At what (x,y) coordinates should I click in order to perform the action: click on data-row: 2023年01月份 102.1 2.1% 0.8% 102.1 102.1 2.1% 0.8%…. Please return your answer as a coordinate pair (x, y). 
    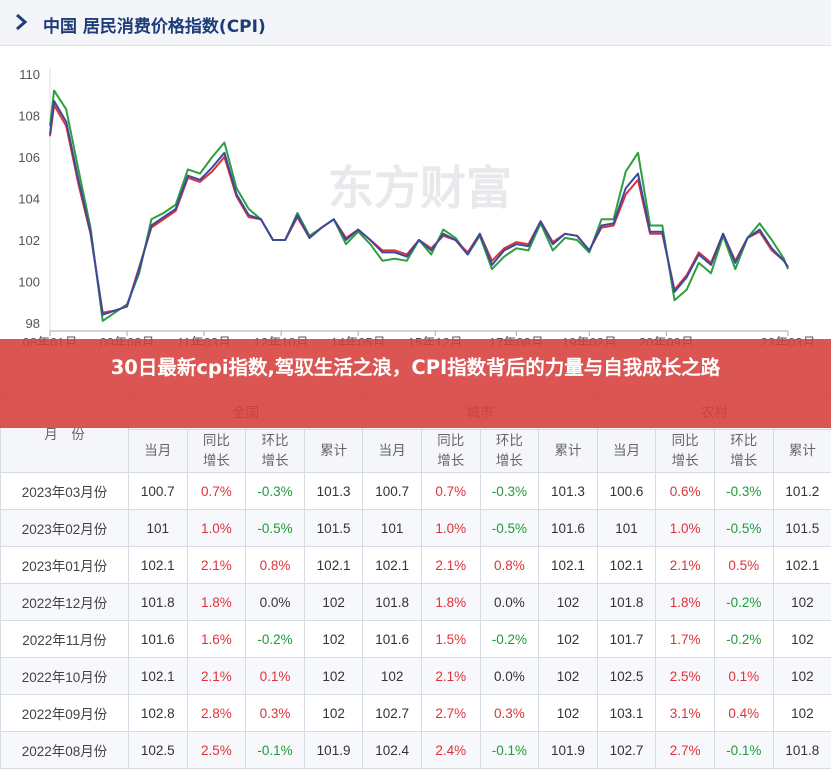
    Looking at the image, I should click on (415, 565).